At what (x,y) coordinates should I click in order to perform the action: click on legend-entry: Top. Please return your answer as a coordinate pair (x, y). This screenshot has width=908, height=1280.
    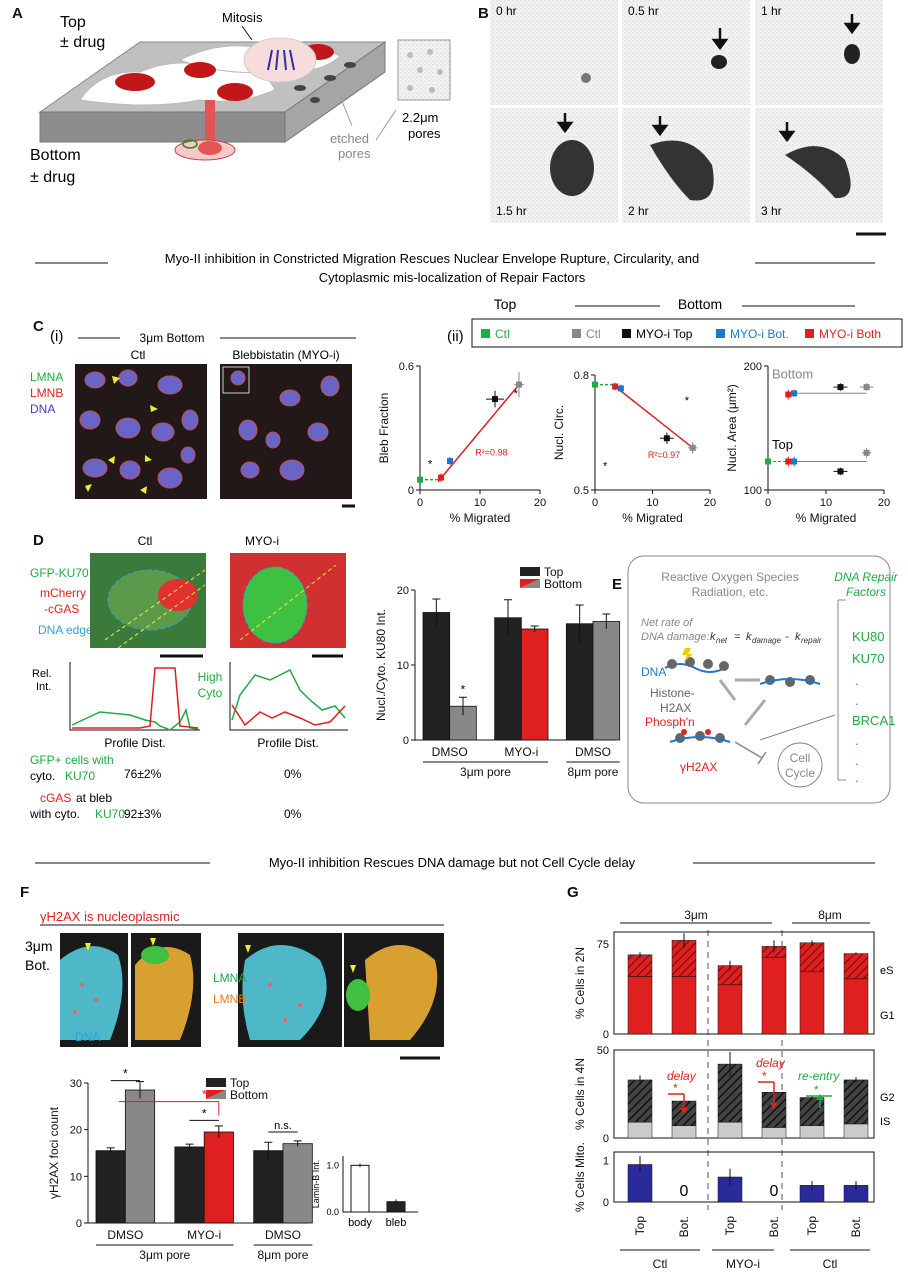
    Looking at the image, I should click on (240, 1083).